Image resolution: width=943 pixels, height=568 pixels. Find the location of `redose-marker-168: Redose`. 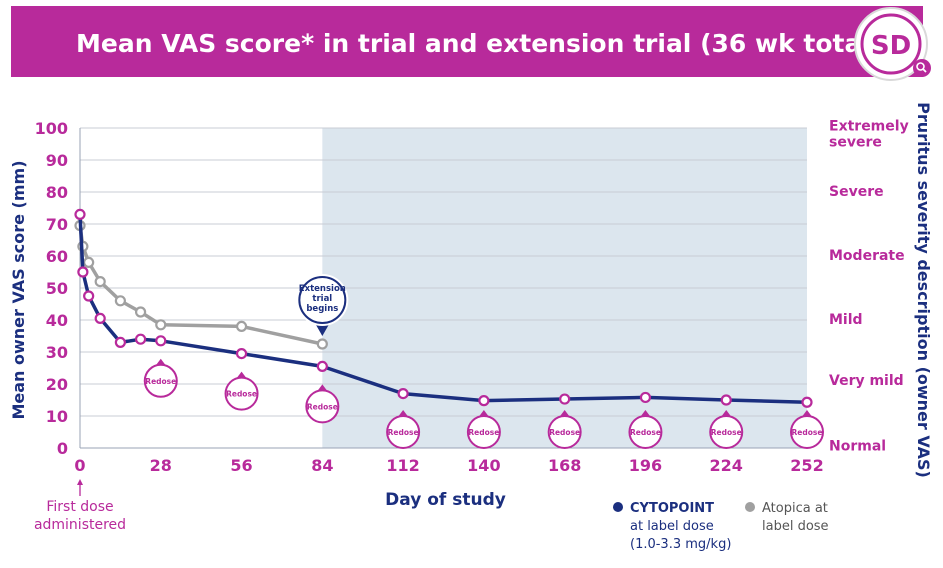

redose-marker-168: Redose is located at coordinates (564, 429).